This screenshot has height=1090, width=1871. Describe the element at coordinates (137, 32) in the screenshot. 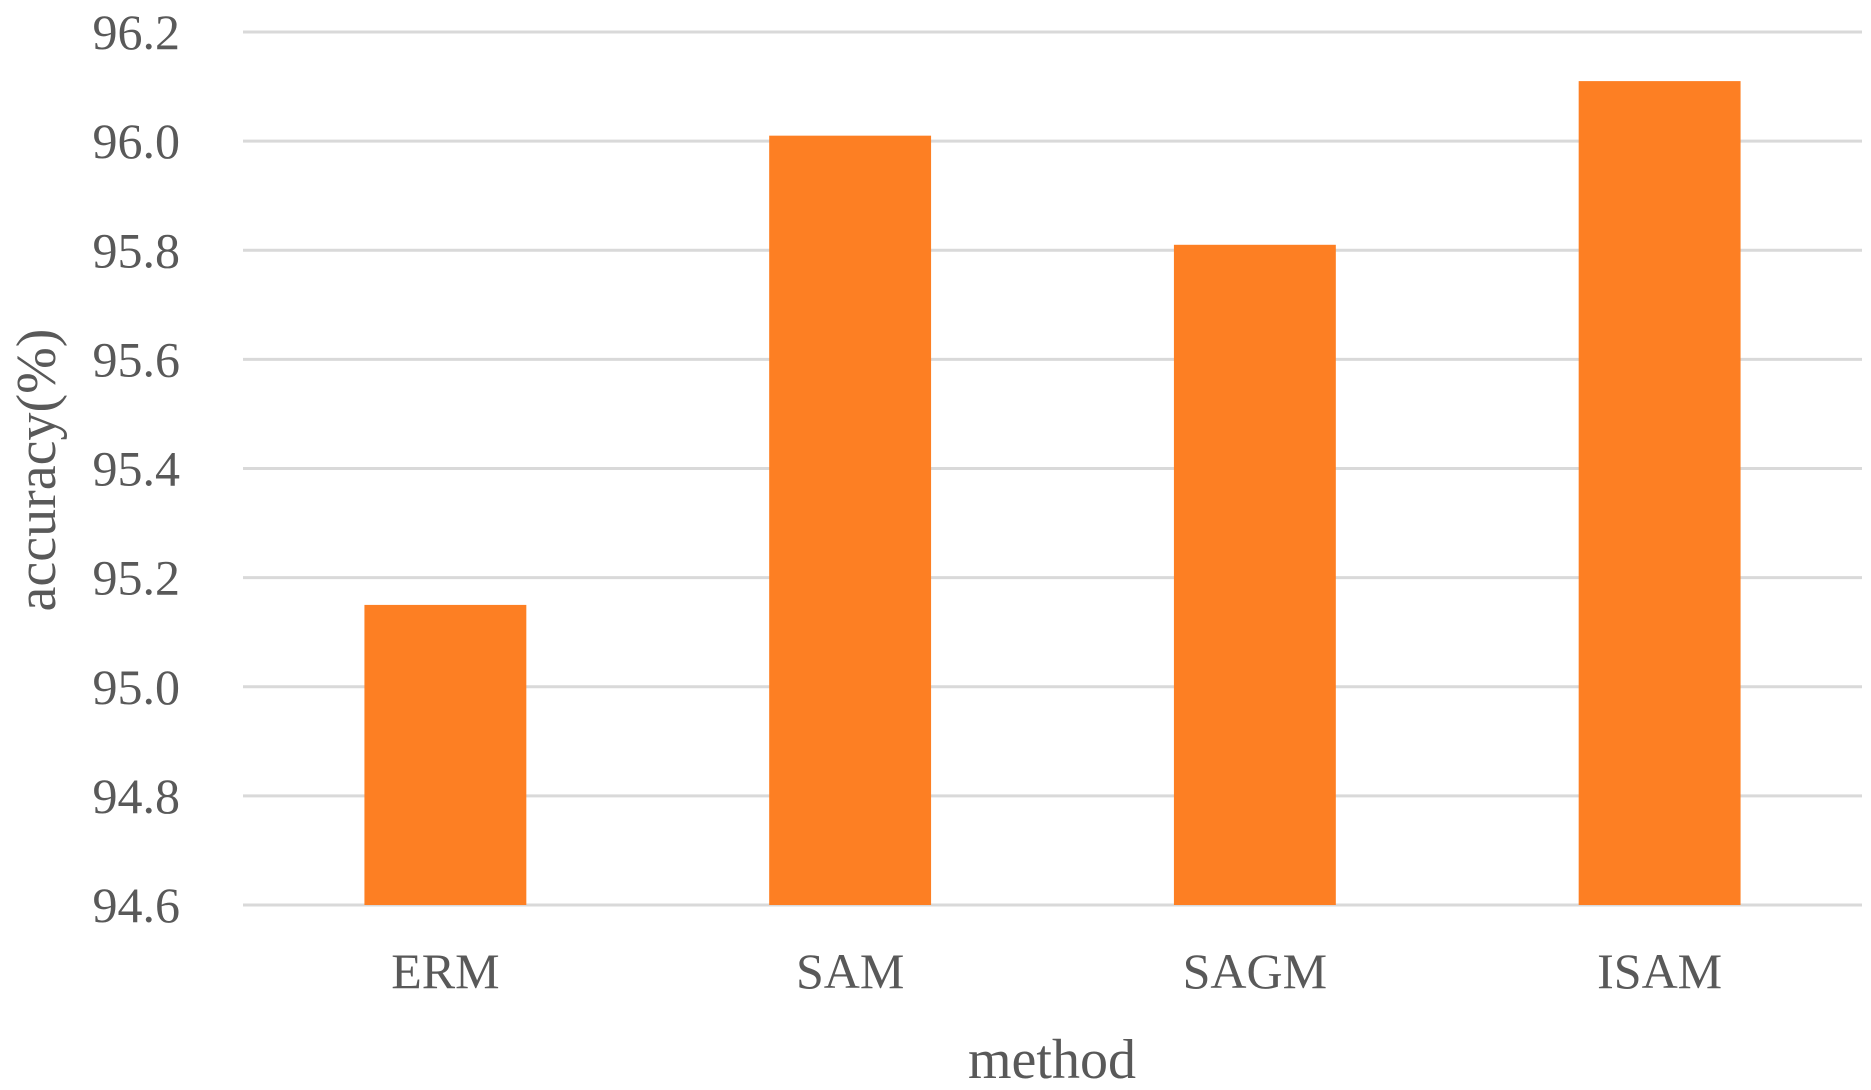

I see `y-tick-label: 96.2` at that location.